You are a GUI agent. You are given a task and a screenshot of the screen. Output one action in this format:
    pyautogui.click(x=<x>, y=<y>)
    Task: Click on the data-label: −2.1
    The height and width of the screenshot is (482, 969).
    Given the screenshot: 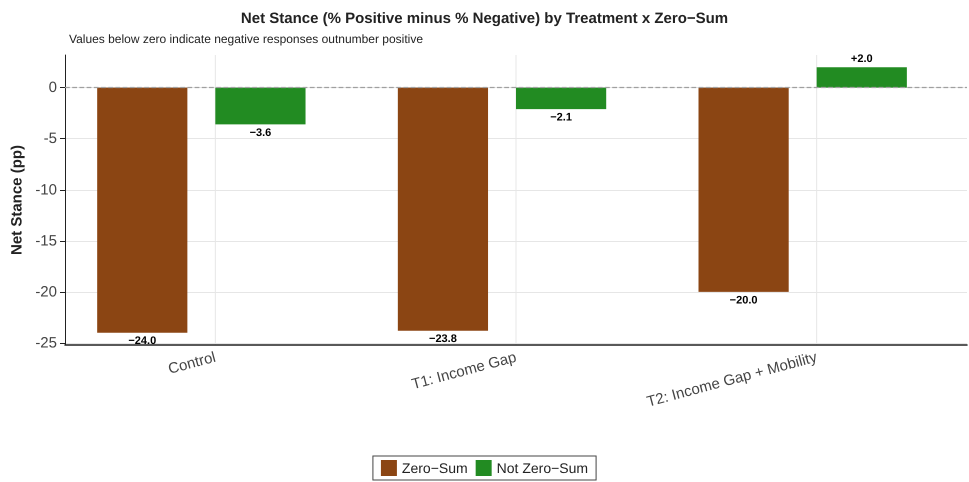 What is the action you would take?
    pyautogui.click(x=561, y=118)
    